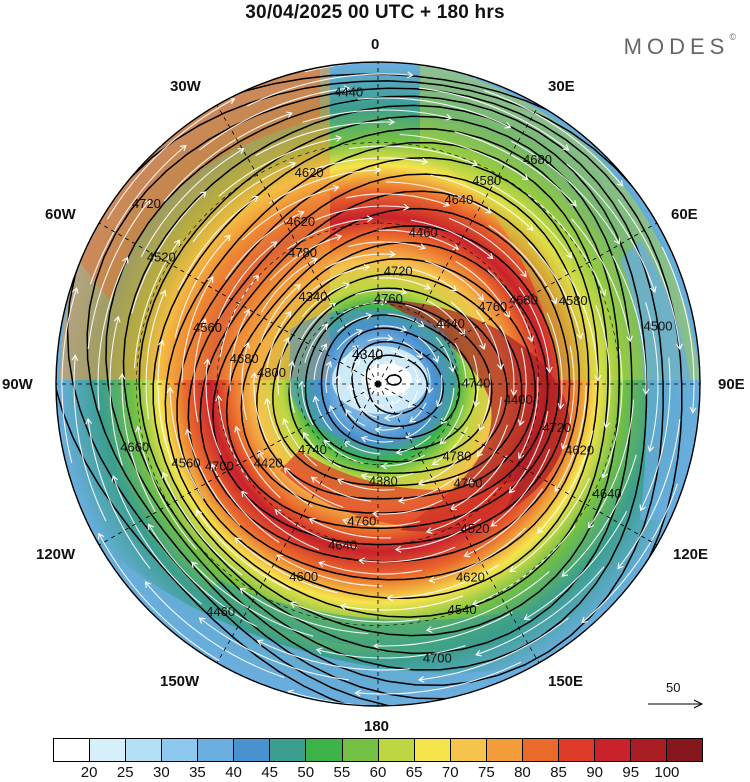  What do you see at coordinates (518, 399) in the screenshot?
I see `contour-value-label: 4400` at bounding box center [518, 399].